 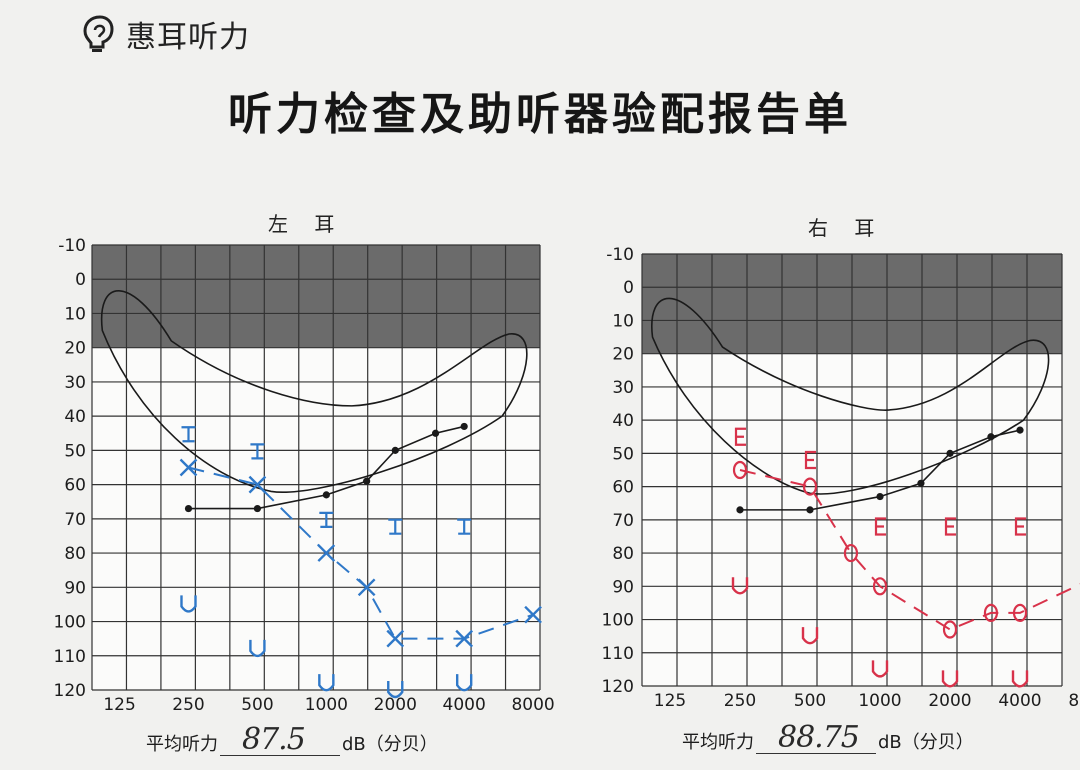 What do you see at coordinates (75, 349) in the screenshot?
I see `left-y-tick-label: 20` at bounding box center [75, 349].